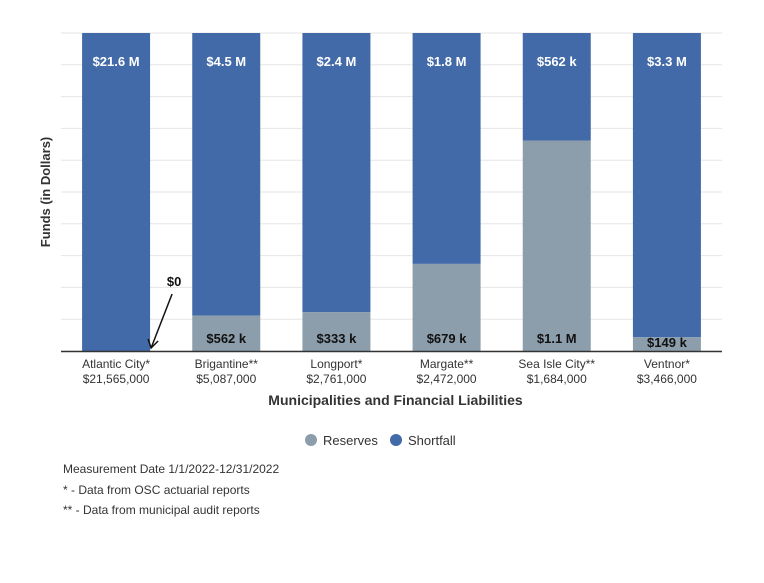 This screenshot has width=764, height=583. I want to click on reserves-value-label: $679 k, so click(447, 338).